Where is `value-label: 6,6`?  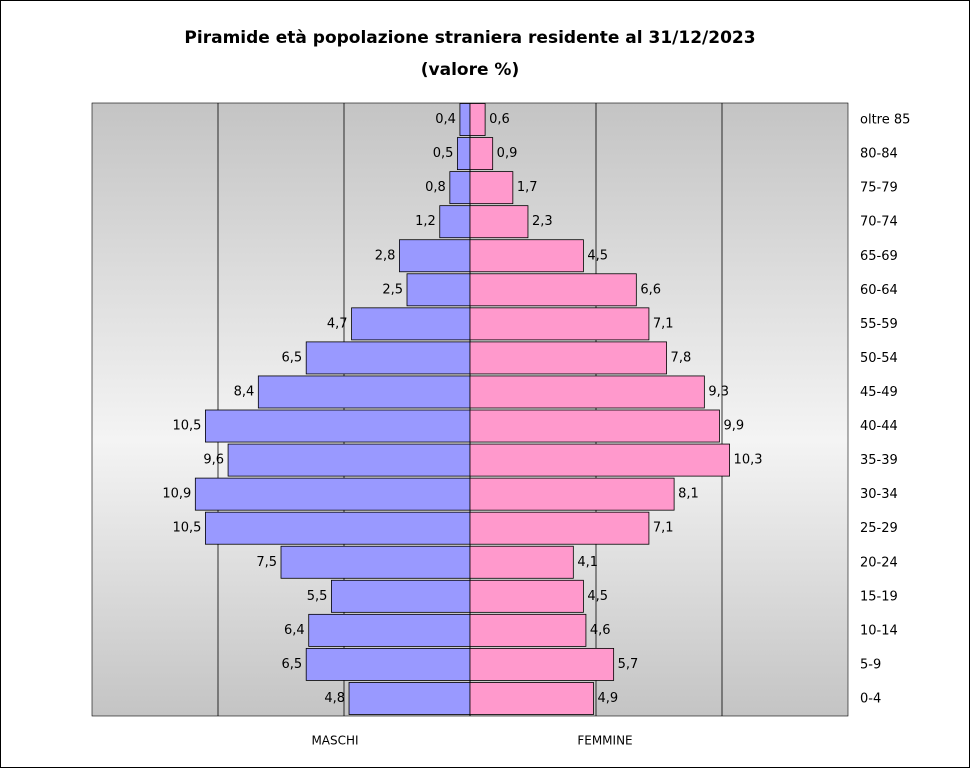 value-label: 6,6 is located at coordinates (650, 289).